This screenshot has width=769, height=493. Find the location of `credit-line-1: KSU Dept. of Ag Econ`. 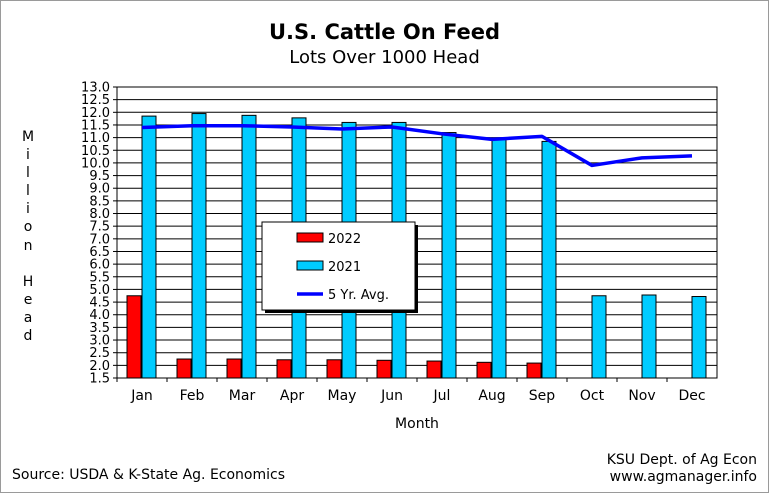

credit-line-1: KSU Dept. of Ag Econ is located at coordinates (681, 460).